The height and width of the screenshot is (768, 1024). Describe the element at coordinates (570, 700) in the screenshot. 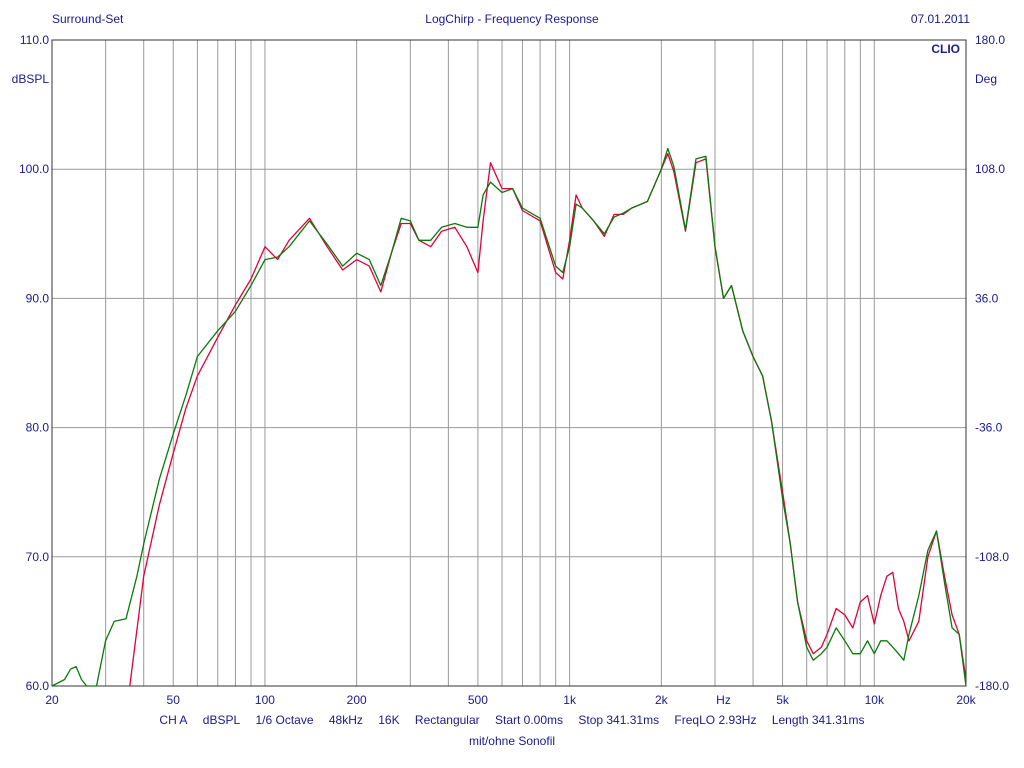

I see `x-tick-label: 1k` at that location.